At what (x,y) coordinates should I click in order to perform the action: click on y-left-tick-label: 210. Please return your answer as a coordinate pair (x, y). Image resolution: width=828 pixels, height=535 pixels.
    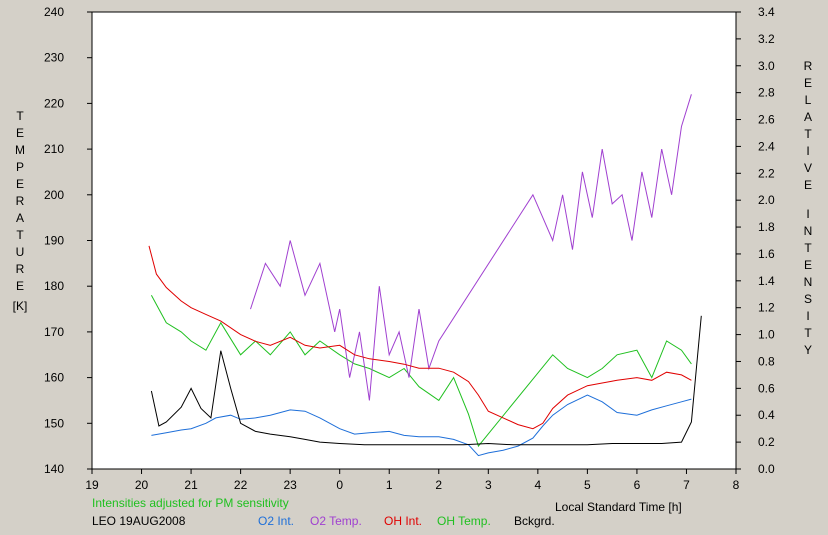
    Looking at the image, I should click on (54, 149).